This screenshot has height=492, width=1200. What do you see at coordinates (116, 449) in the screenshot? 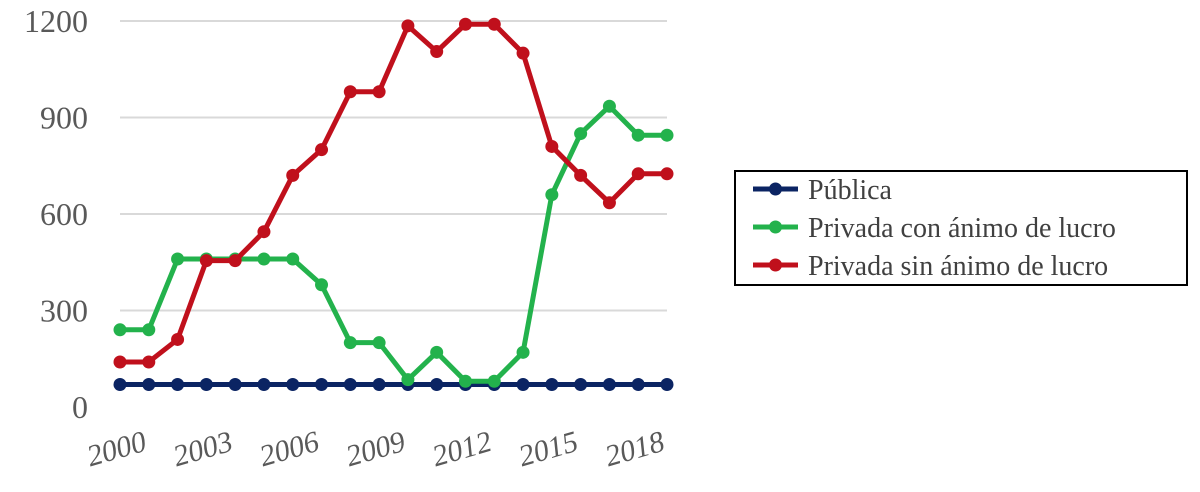
I see `x-tick-label: 2000` at bounding box center [116, 449].